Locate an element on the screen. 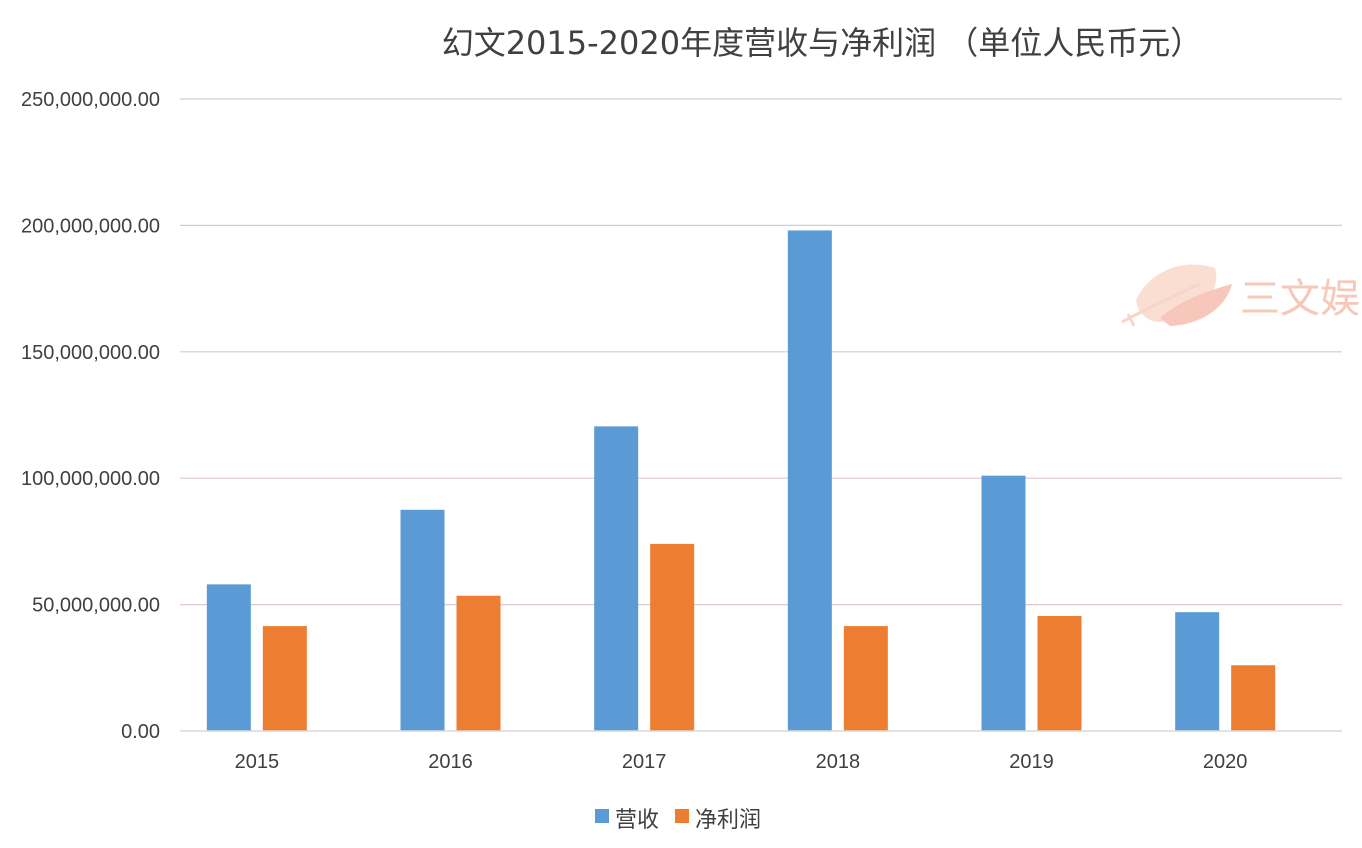  bar-net-profit-2018 is located at coordinates (865, 678).